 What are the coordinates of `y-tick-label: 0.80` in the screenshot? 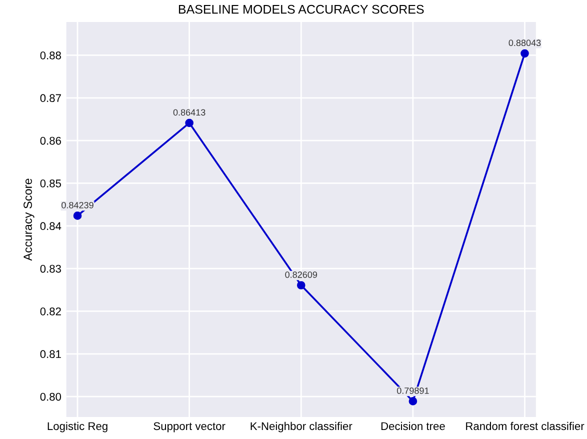 It's located at (51, 396).